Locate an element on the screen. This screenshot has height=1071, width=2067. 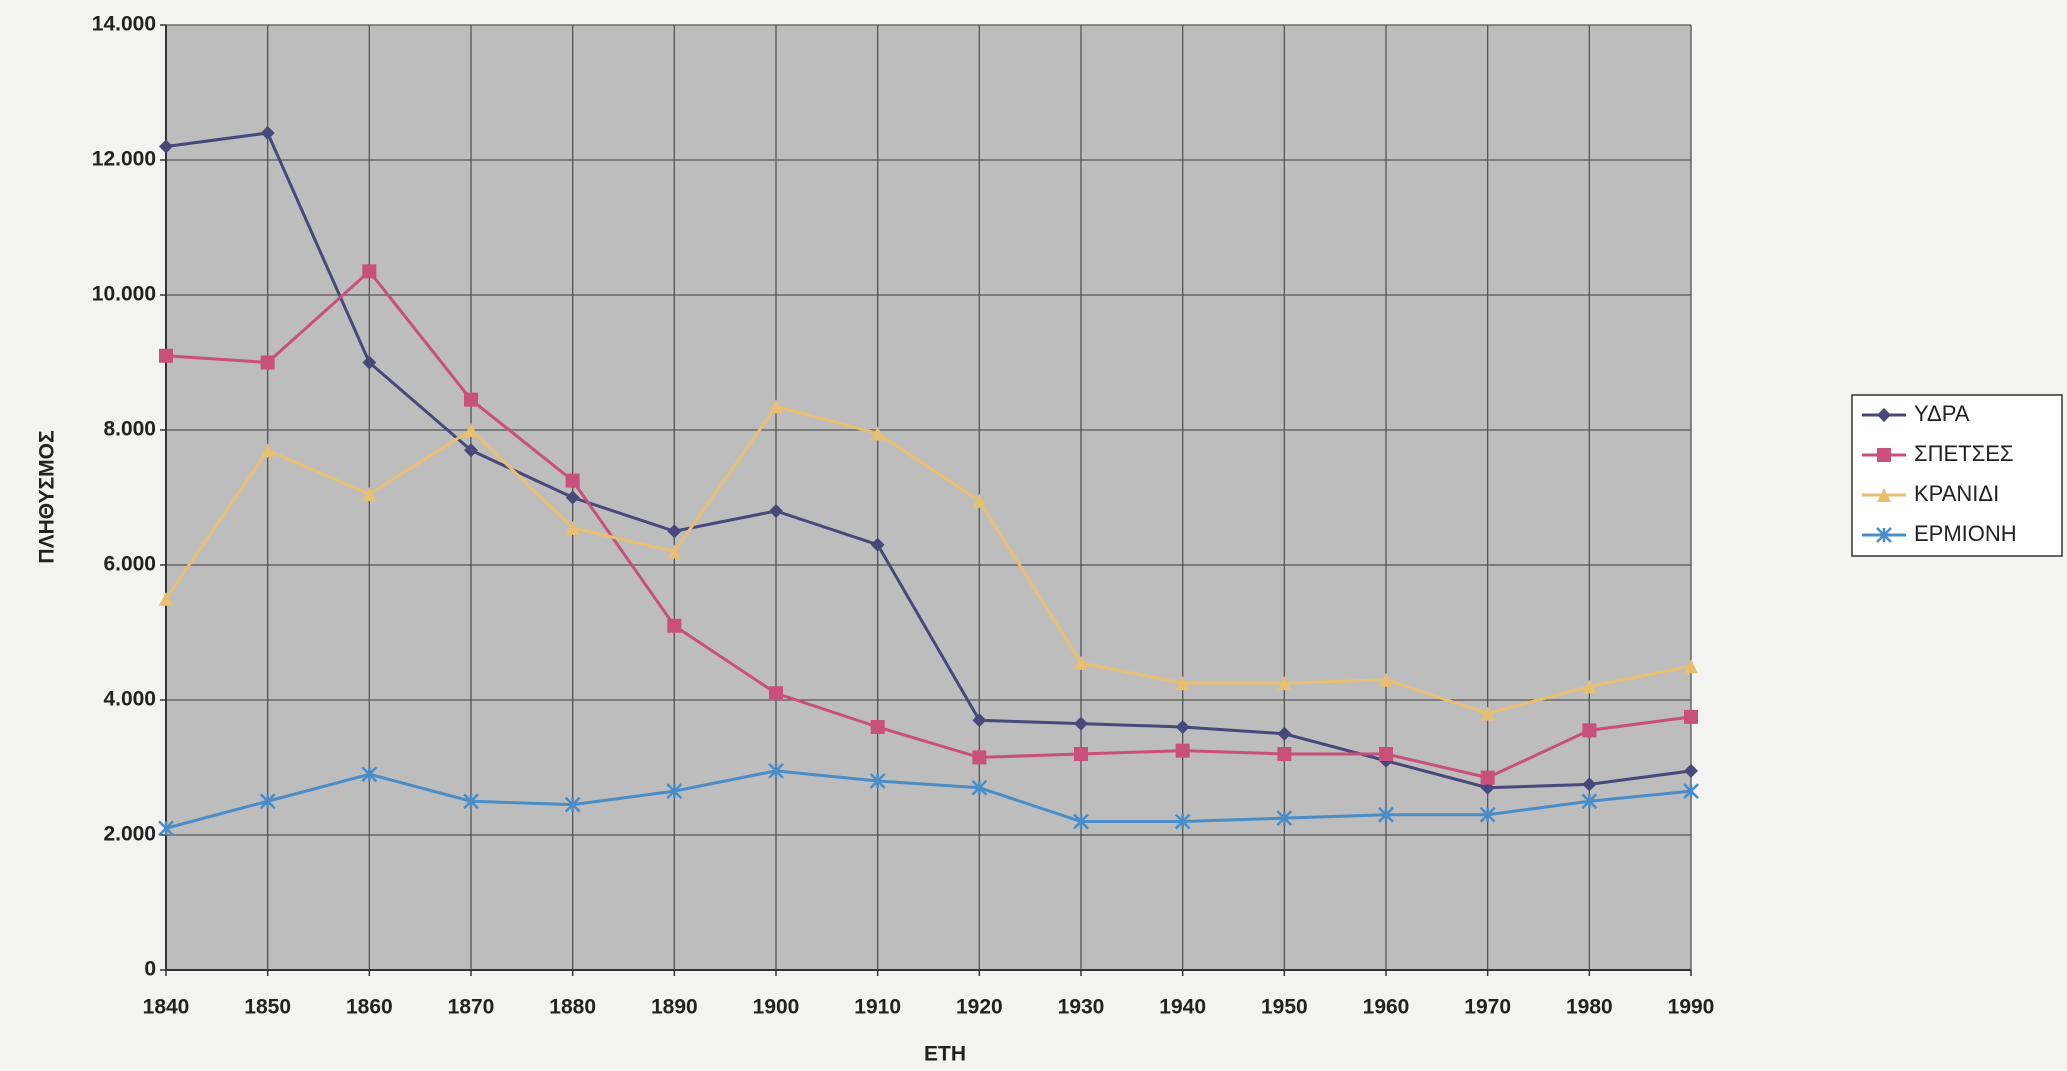
y-tick-label: 8.000 is located at coordinates (129, 429).